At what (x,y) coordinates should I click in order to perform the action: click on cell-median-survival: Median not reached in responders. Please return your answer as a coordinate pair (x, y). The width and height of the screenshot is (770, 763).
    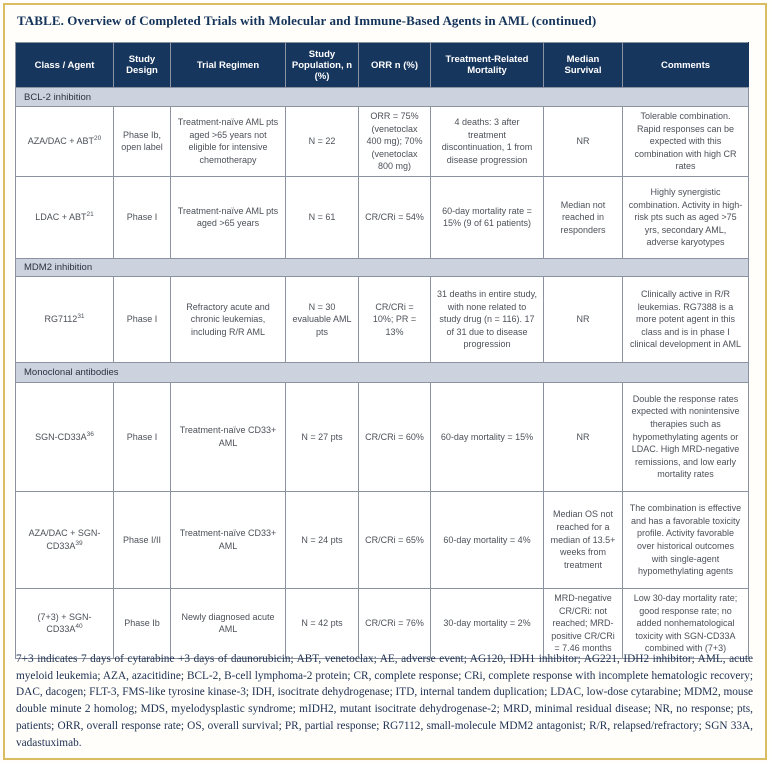
    Looking at the image, I should click on (583, 217).